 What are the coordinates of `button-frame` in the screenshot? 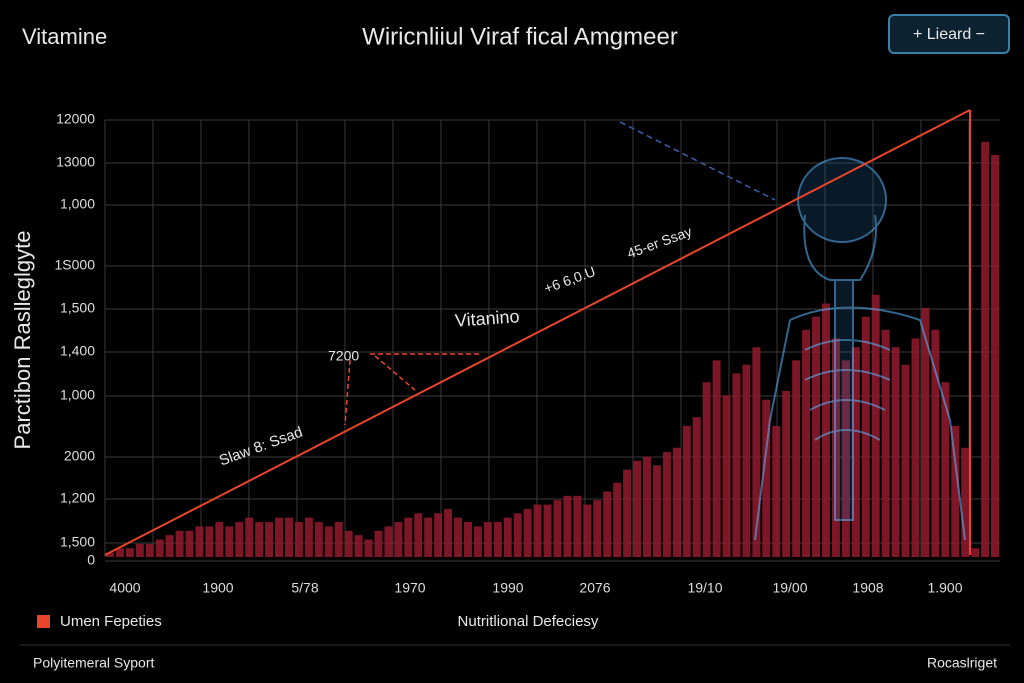 It's located at (949, 34).